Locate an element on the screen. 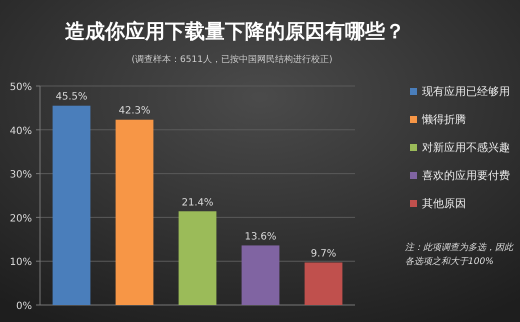  y-tick-label: 30% is located at coordinates (21, 175).